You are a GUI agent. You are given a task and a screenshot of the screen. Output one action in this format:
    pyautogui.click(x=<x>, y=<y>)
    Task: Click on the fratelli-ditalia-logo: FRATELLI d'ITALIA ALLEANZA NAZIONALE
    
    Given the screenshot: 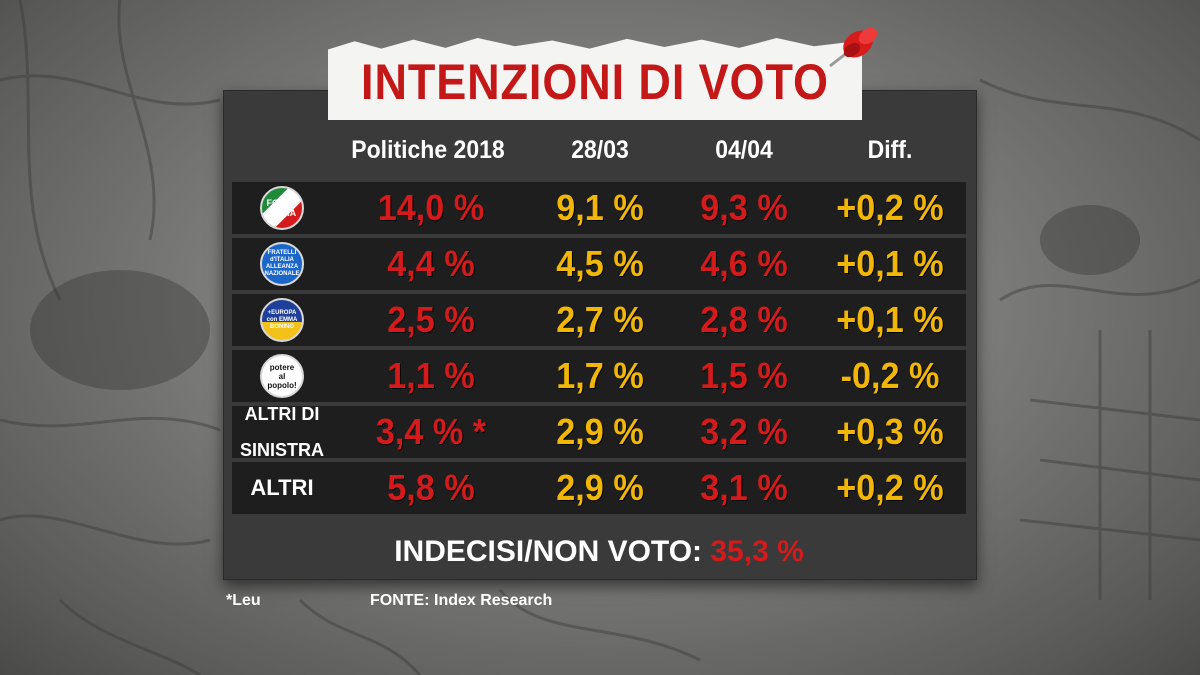 What is the action you would take?
    pyautogui.click(x=282, y=264)
    